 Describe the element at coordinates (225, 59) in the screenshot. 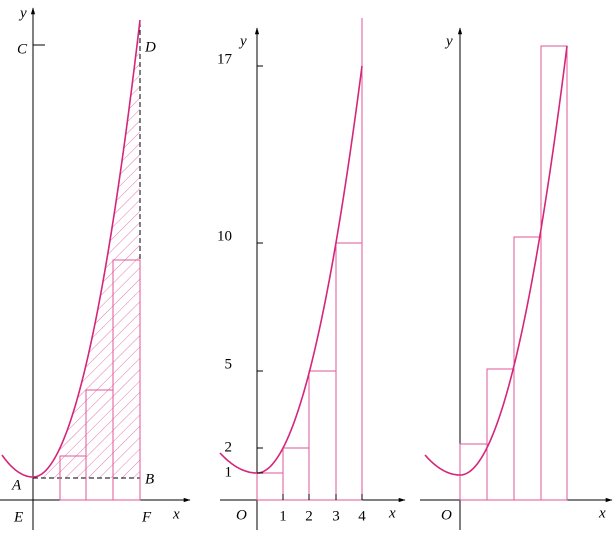

I see `y-tick-label: 17` at that location.